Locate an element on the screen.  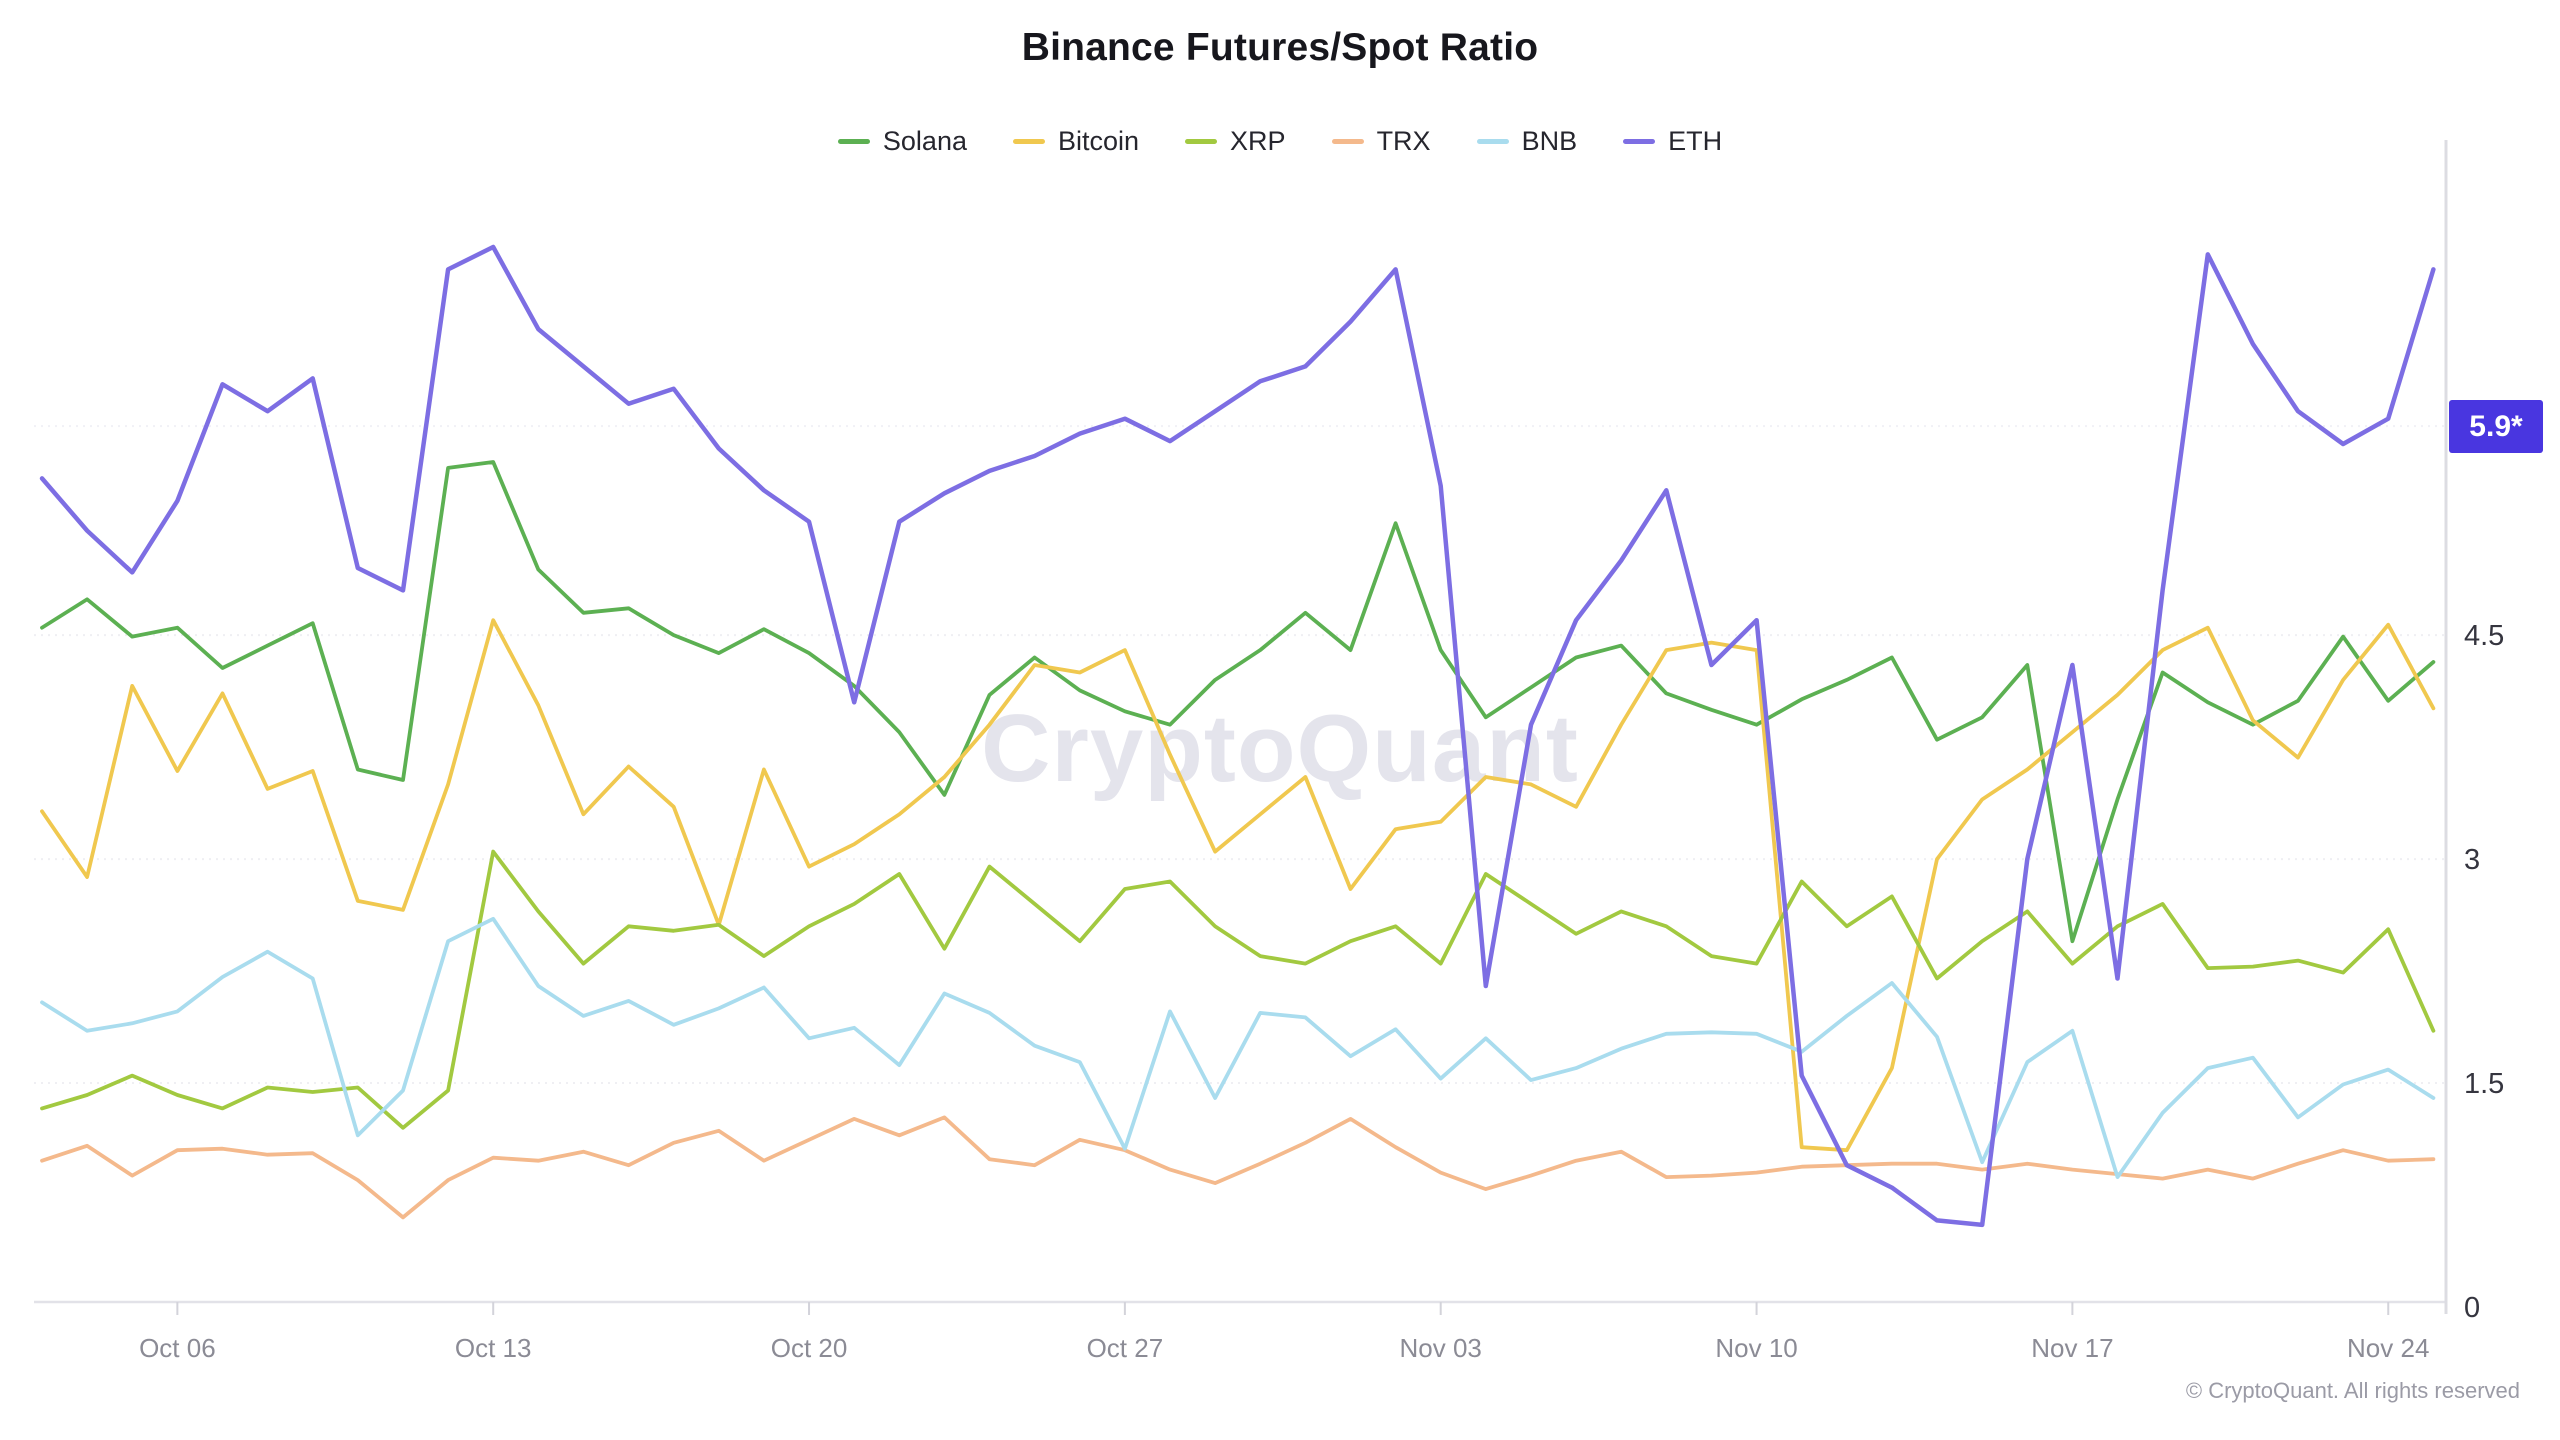
x-tick-label: Oct 20 is located at coordinates (809, 1348).